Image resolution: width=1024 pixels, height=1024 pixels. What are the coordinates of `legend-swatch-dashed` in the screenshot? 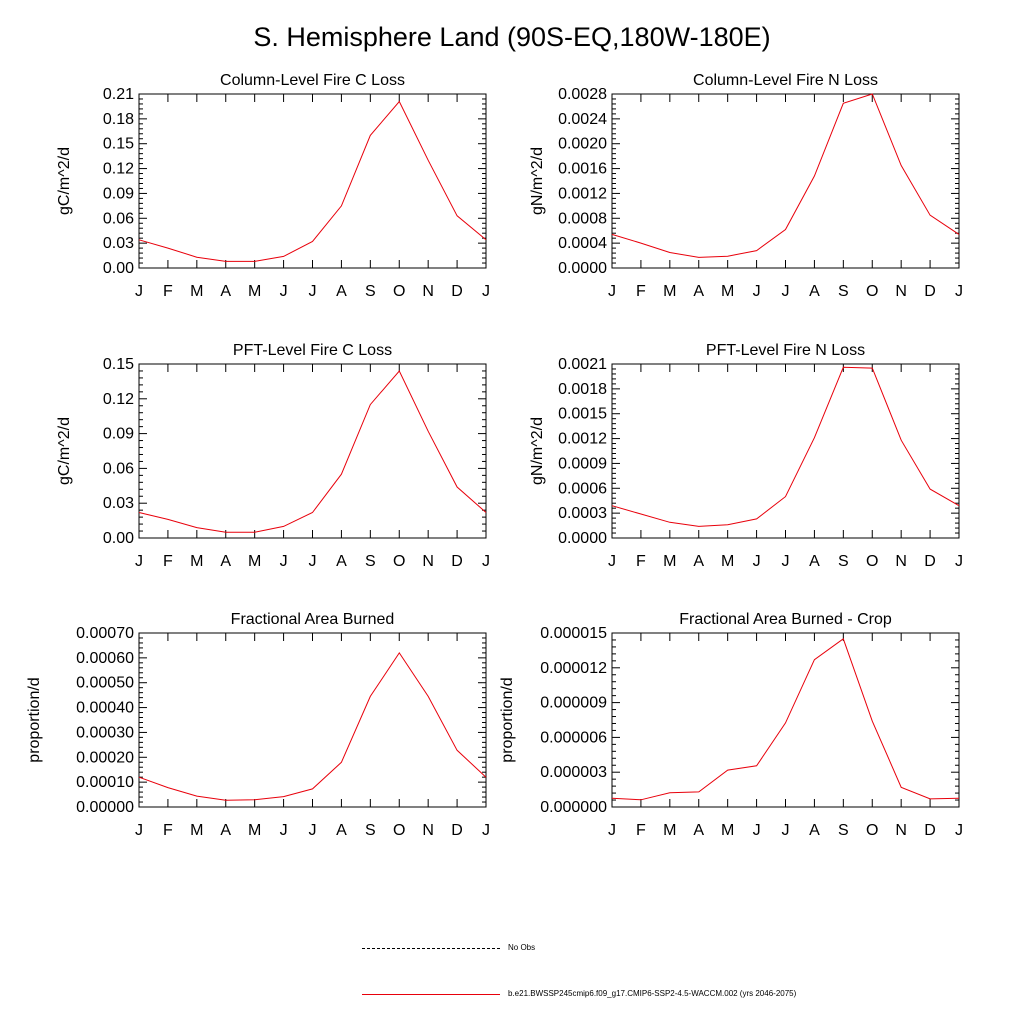 It's located at (431, 948).